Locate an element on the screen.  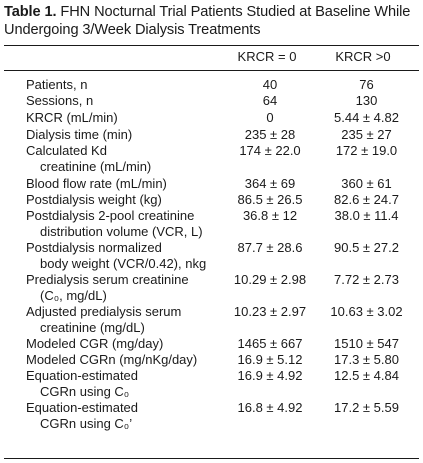
table-row: KRCR (mL/min) 0 5.44 ± 4.82 is located at coordinates (211, 117).